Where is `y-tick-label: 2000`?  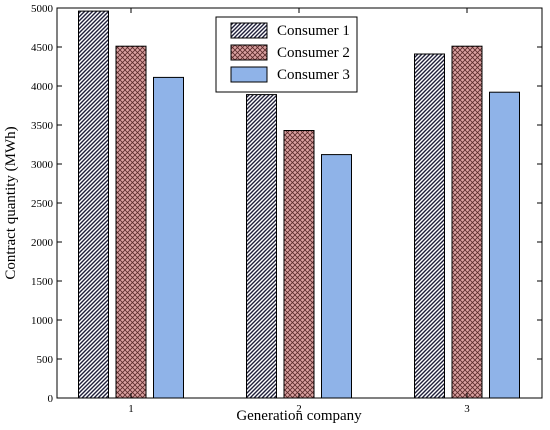 y-tick-label: 2000 is located at coordinates (42, 243).